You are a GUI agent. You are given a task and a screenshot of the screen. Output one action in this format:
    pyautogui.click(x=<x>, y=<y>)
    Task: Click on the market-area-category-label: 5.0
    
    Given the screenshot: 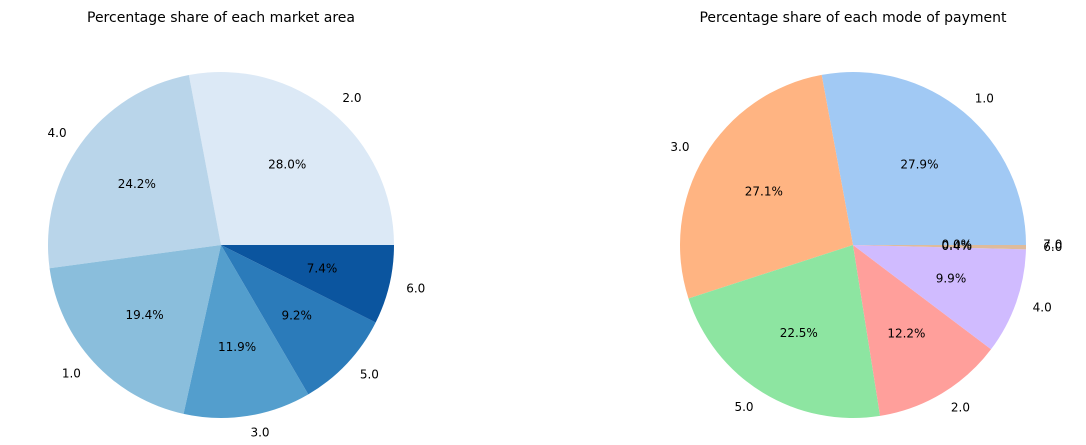 What is the action you would take?
    pyautogui.click(x=369, y=375)
    